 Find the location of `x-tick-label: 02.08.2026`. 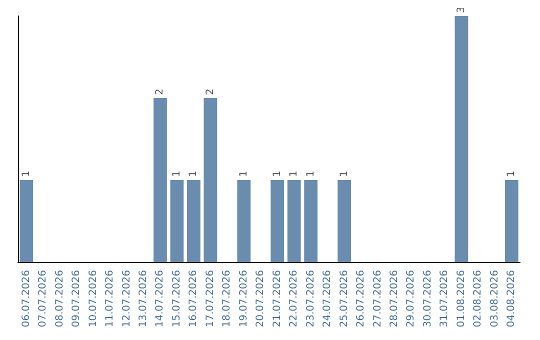

x-tick-label: 02.08.2026 is located at coordinates (478, 299).